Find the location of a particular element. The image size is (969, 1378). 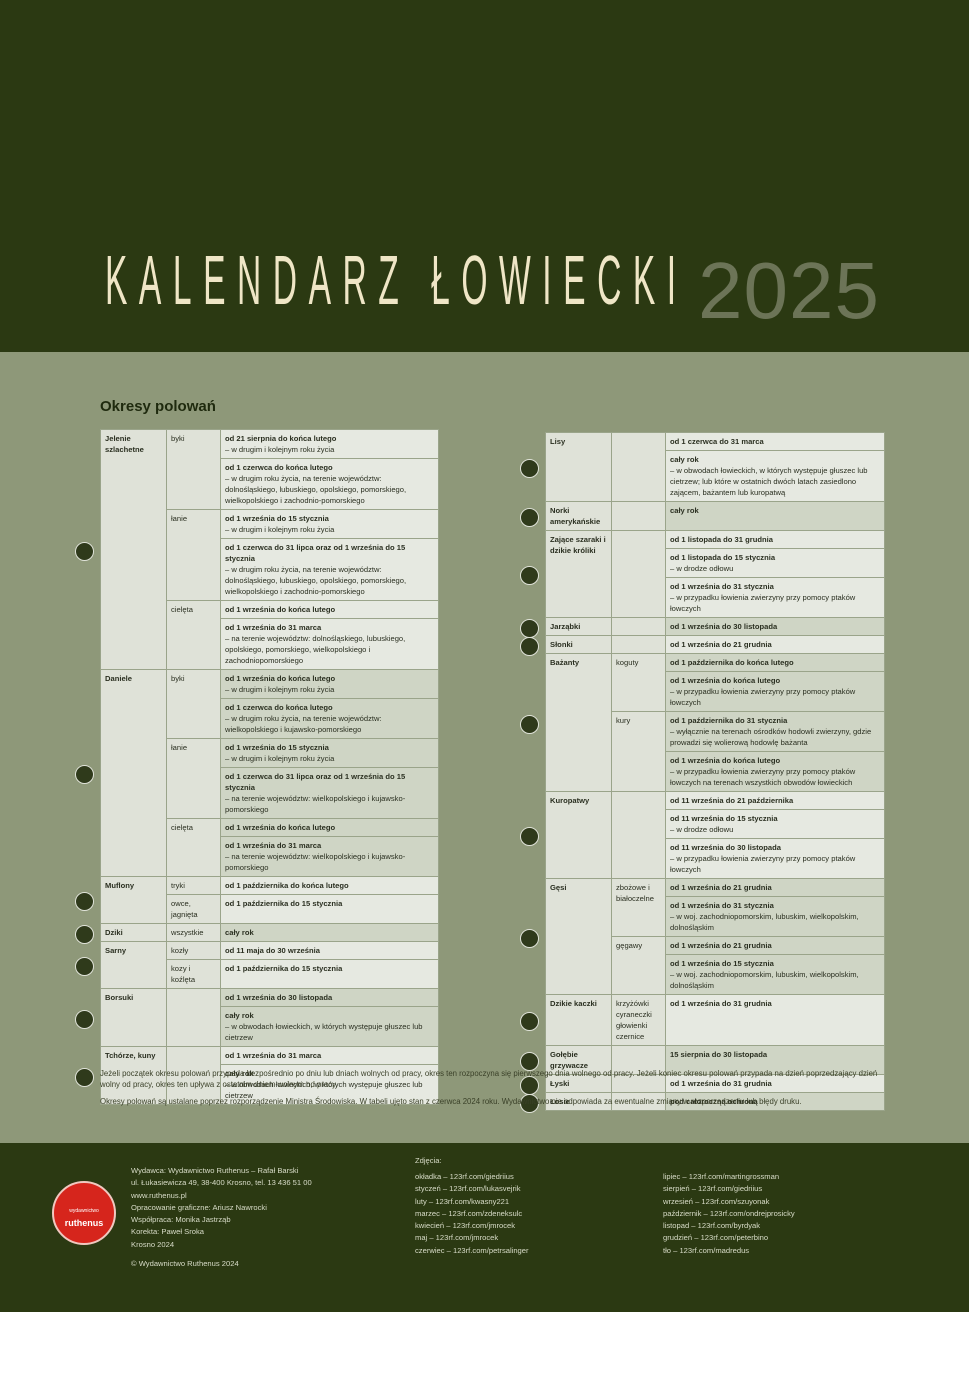

animal: Dzikie kaczki is located at coordinates (566, 1020).